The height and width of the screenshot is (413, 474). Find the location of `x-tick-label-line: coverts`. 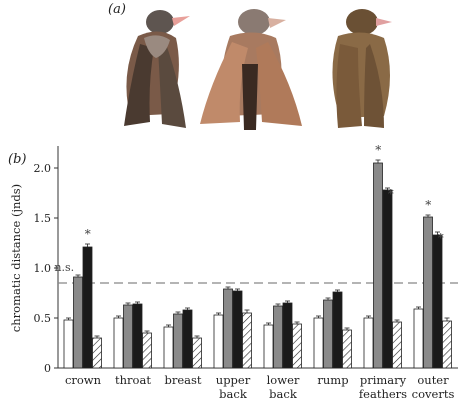

x-tick-label-line: coverts is located at coordinates (433, 394).